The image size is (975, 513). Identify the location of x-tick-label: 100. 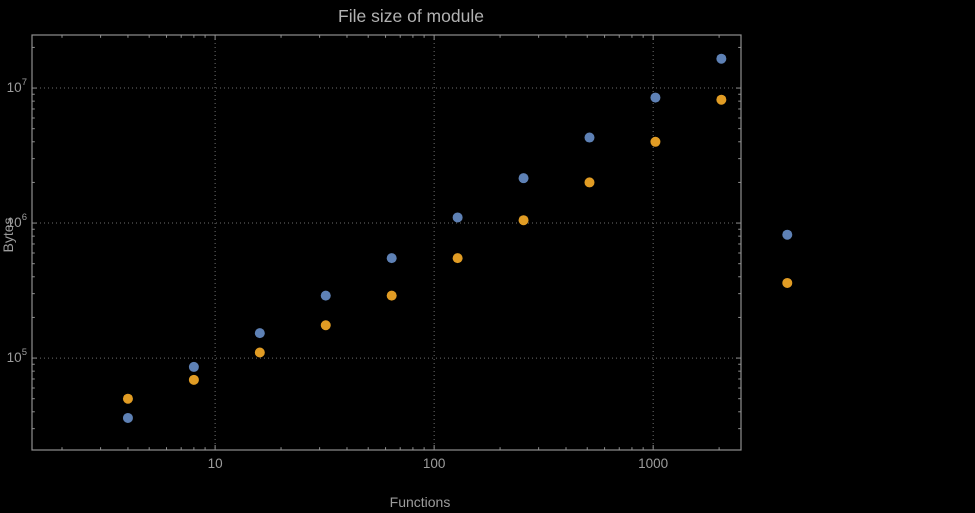
(434, 463).